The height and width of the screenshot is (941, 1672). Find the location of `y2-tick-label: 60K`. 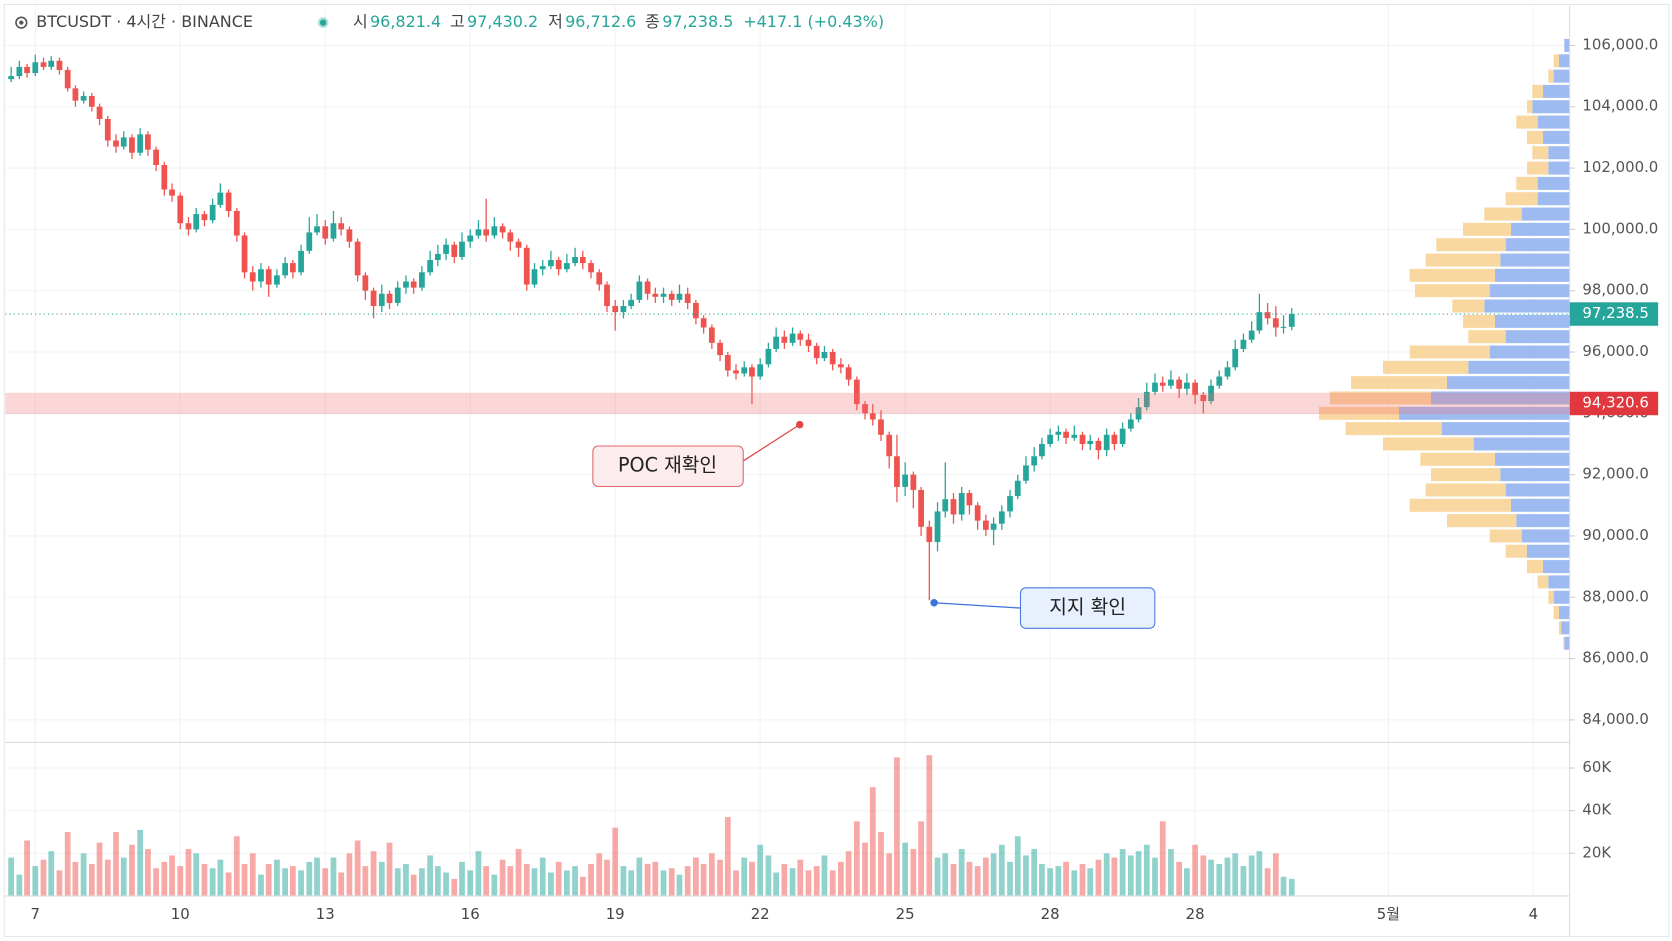

y2-tick-label: 60K is located at coordinates (1597, 767).